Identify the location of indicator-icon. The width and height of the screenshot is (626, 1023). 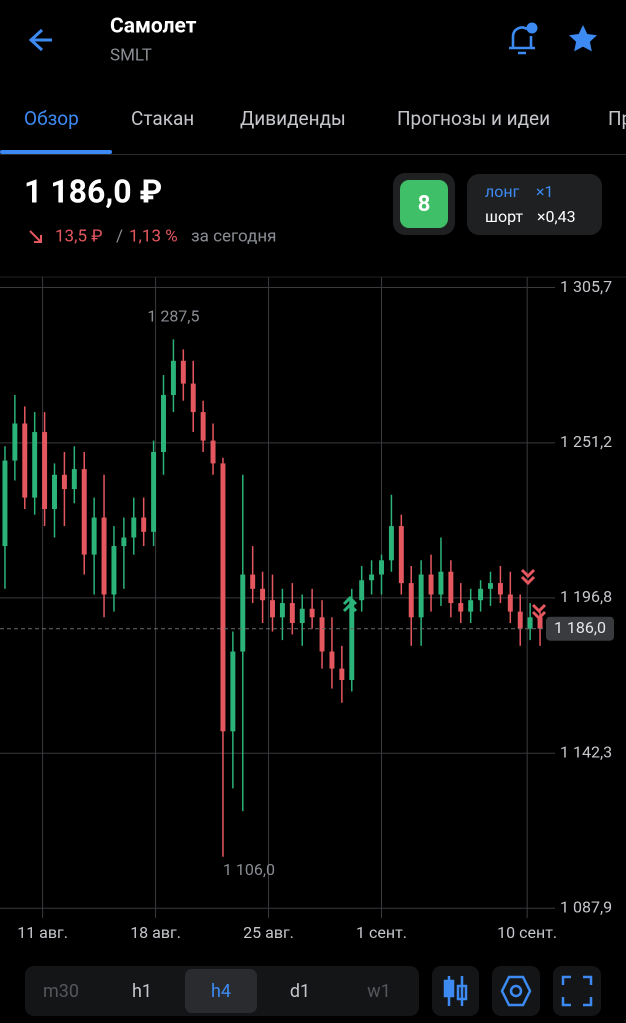
(455, 991).